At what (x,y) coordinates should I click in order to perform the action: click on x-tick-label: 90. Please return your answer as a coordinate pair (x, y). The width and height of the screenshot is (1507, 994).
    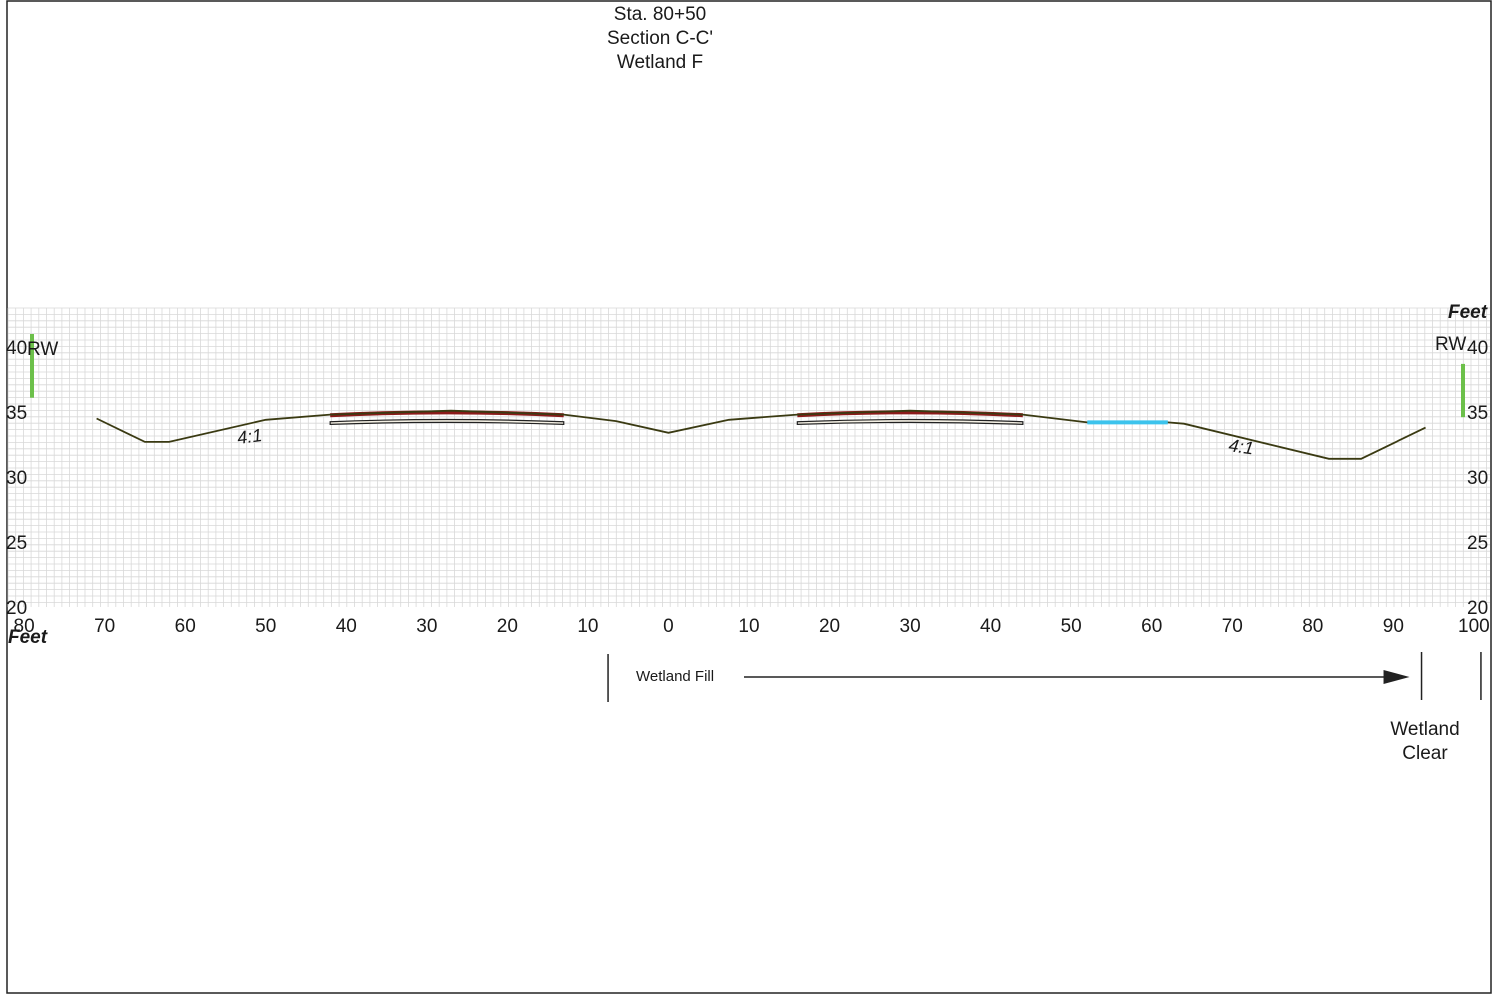
    Looking at the image, I should click on (1393, 626).